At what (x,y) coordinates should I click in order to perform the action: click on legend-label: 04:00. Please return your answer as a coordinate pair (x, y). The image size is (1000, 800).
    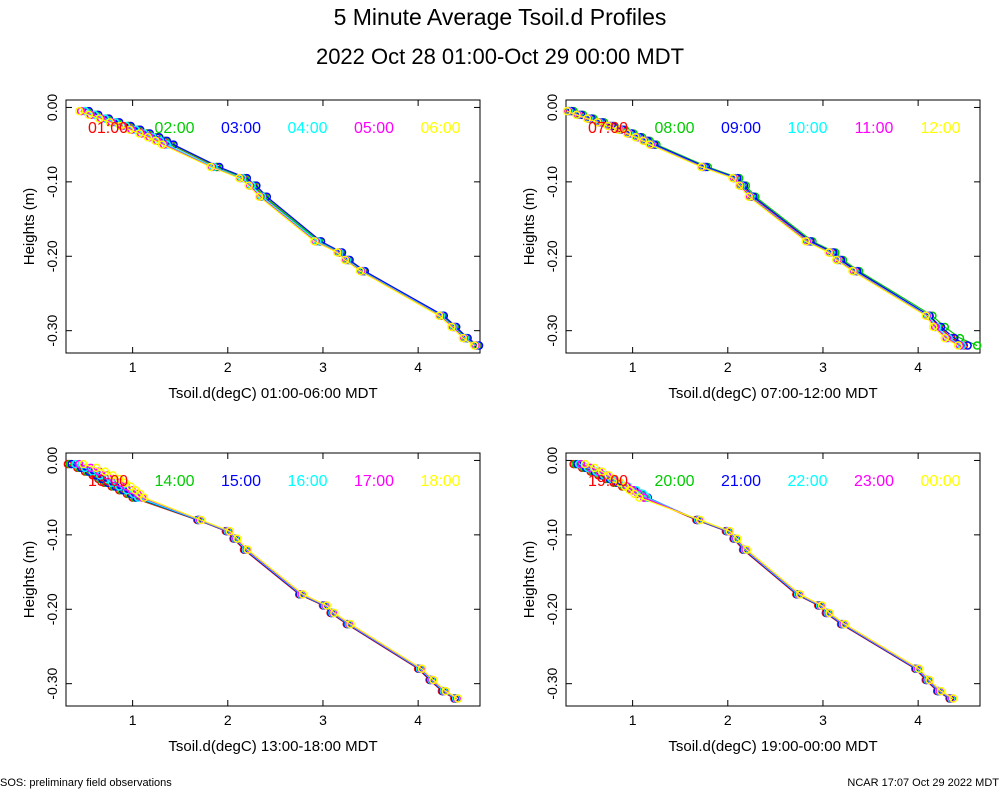
    Looking at the image, I should click on (307, 128).